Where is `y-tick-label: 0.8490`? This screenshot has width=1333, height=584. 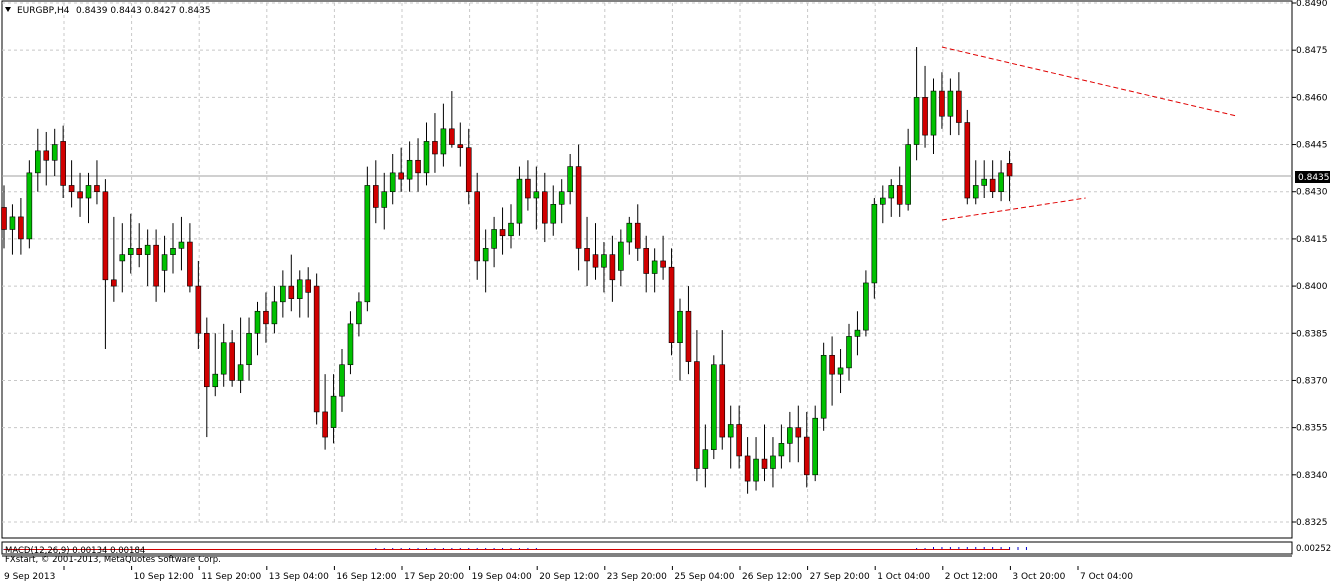 y-tick-label: 0.8490 is located at coordinates (1312, 4).